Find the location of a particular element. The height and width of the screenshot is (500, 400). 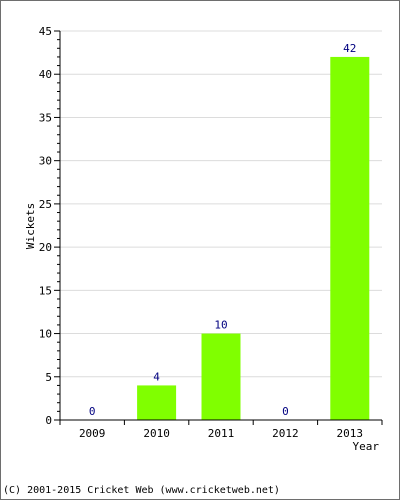

data-label-2010: 4 is located at coordinates (156, 376).